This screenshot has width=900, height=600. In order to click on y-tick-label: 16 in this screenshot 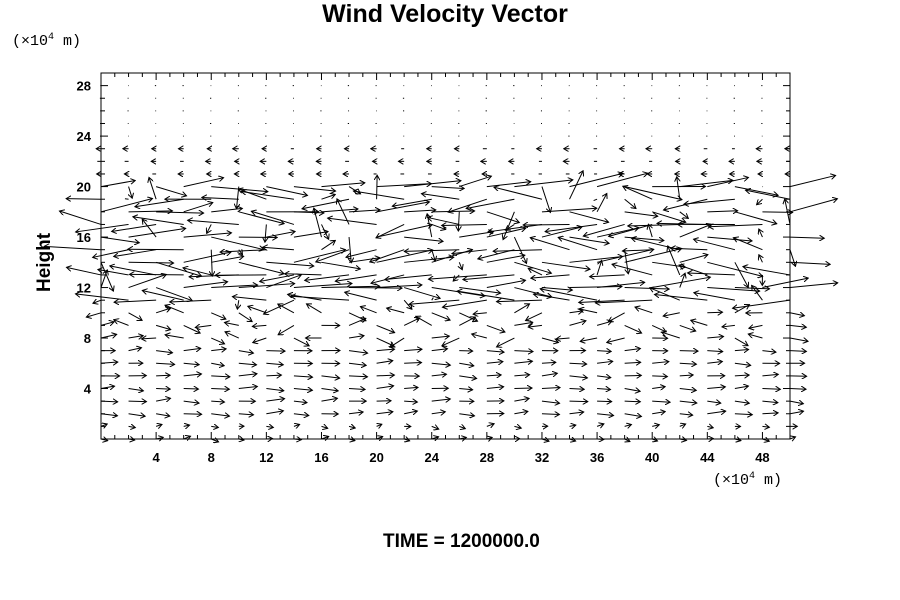, I will do `click(84, 237)`.